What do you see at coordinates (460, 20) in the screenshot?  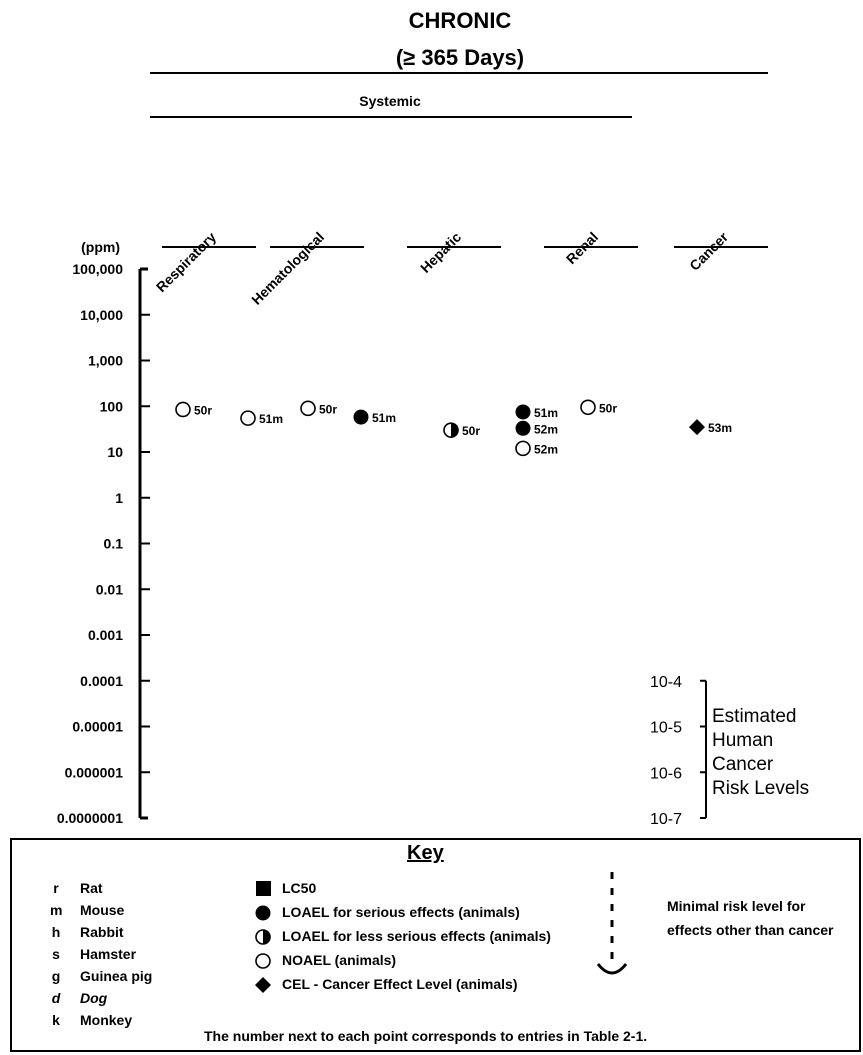 I see `chart-title: CHRONIC` at bounding box center [460, 20].